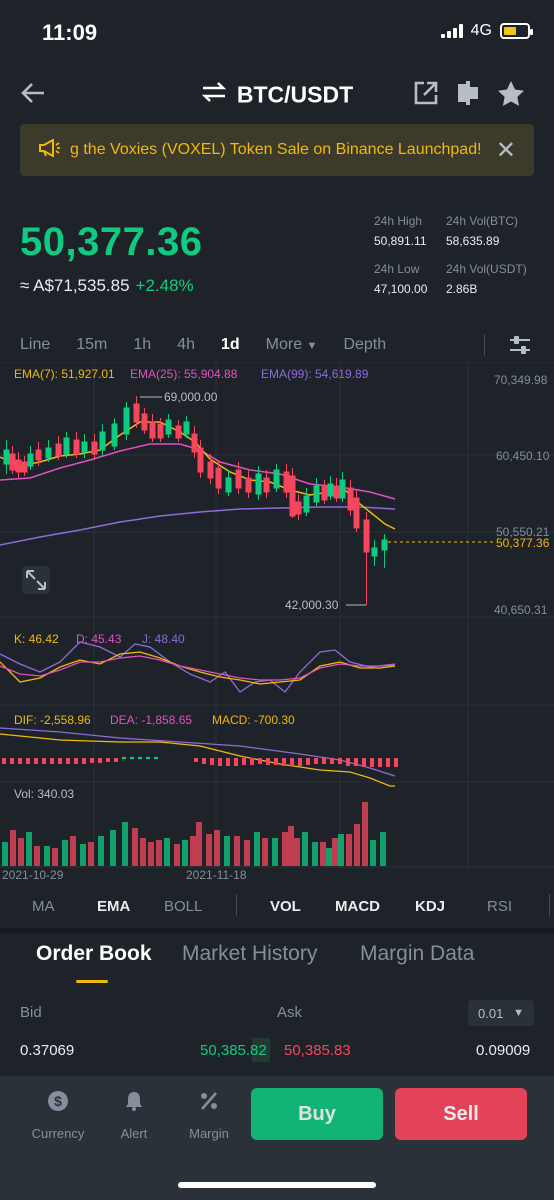 This screenshot has height=1200, width=554. What do you see at coordinates (430, 906) in the screenshot?
I see `ind-kdj: KDJ` at bounding box center [430, 906].